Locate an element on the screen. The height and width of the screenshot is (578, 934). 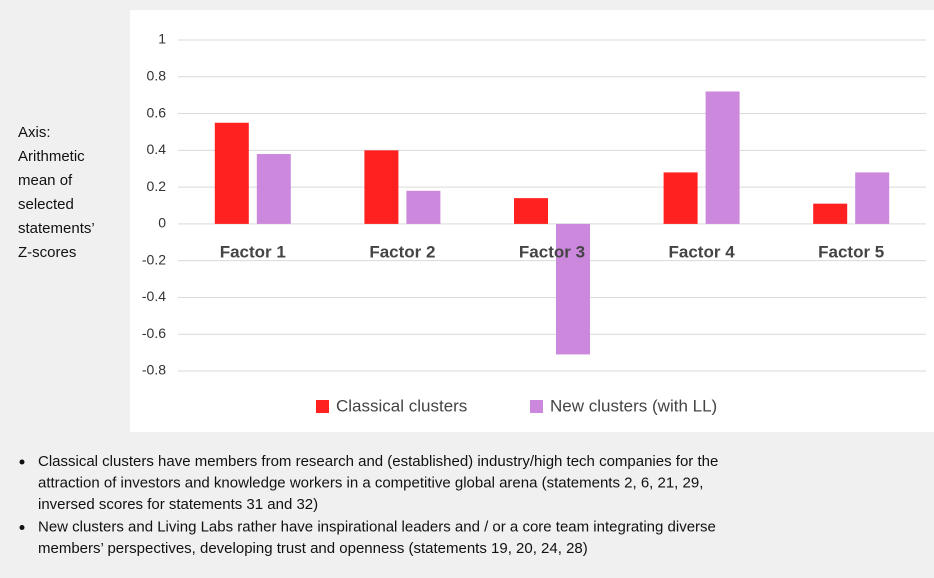
y-tick-label: 1 is located at coordinates (162, 39).